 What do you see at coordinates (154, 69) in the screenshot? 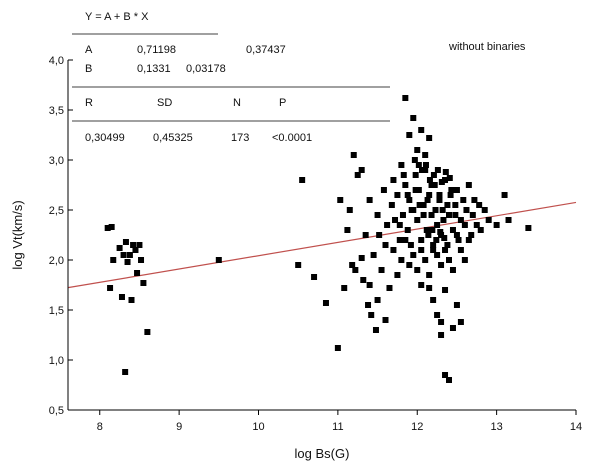
I see `stats-b-value: 0,1331` at bounding box center [154, 69].